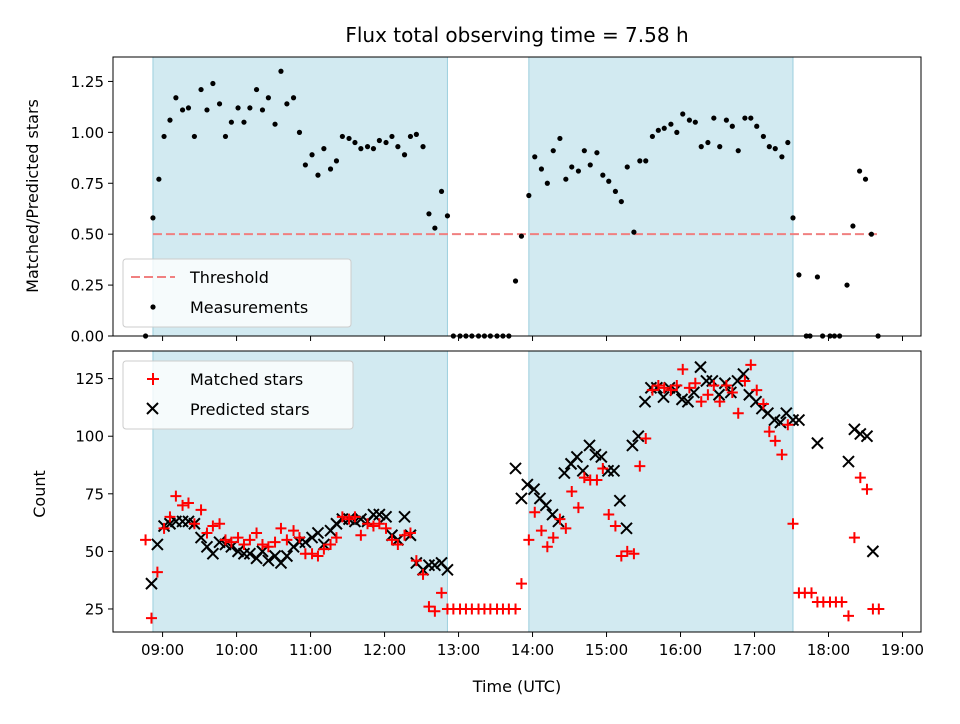  What do you see at coordinates (250, 409) in the screenshot?
I see `predicted-legend-label: Predicted stars` at bounding box center [250, 409].